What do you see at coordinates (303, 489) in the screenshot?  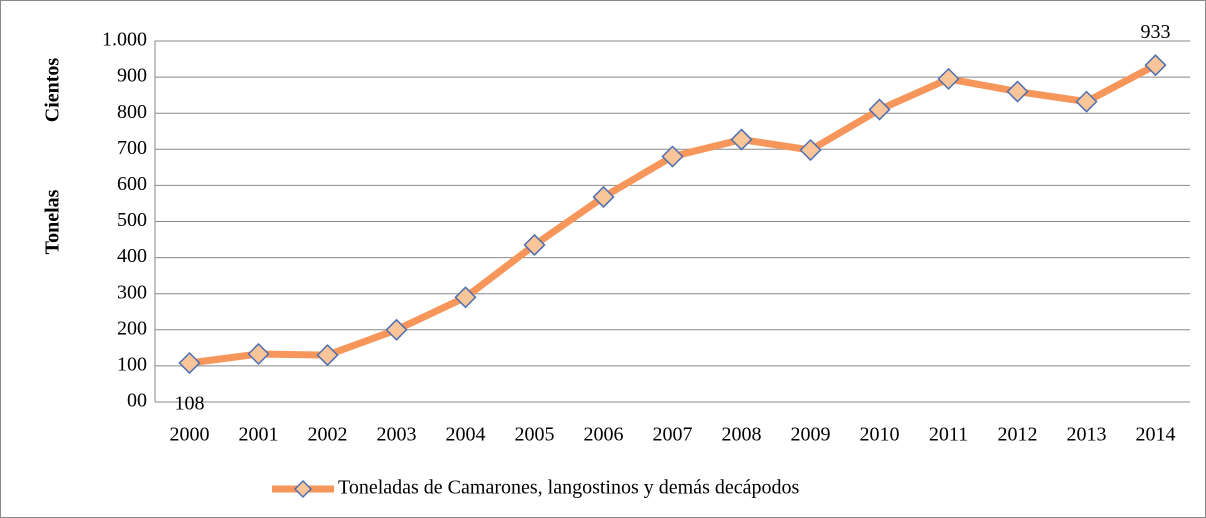 I see `legend-marker` at bounding box center [303, 489].